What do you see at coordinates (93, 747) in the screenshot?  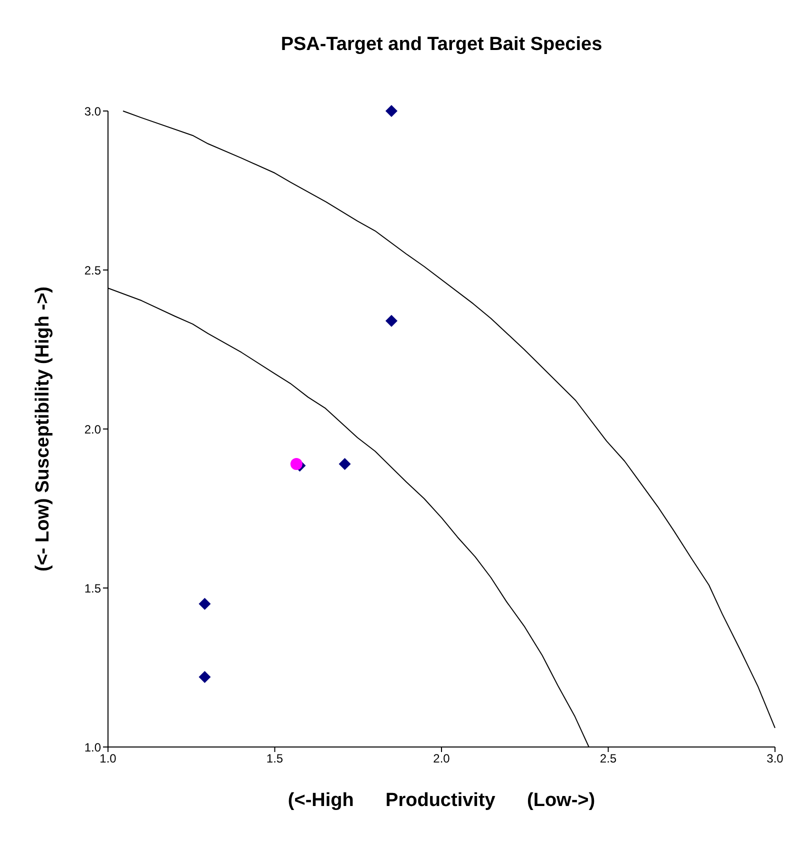 I see `y-tick-label: 1.0` at bounding box center [93, 747].